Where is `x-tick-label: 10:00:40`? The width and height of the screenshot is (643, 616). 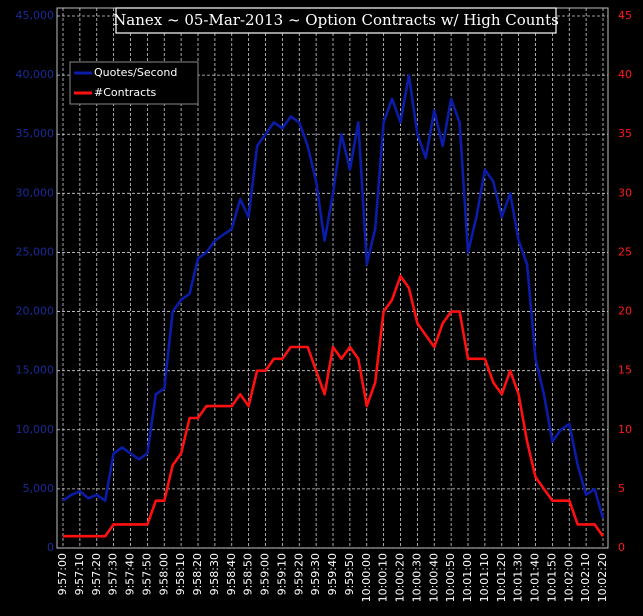 x-tick-label: 10:00:40 is located at coordinates (433, 577).